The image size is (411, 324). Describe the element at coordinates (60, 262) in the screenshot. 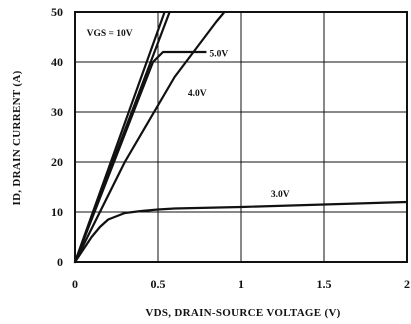

I see `y-tick-label: 0` at that location.